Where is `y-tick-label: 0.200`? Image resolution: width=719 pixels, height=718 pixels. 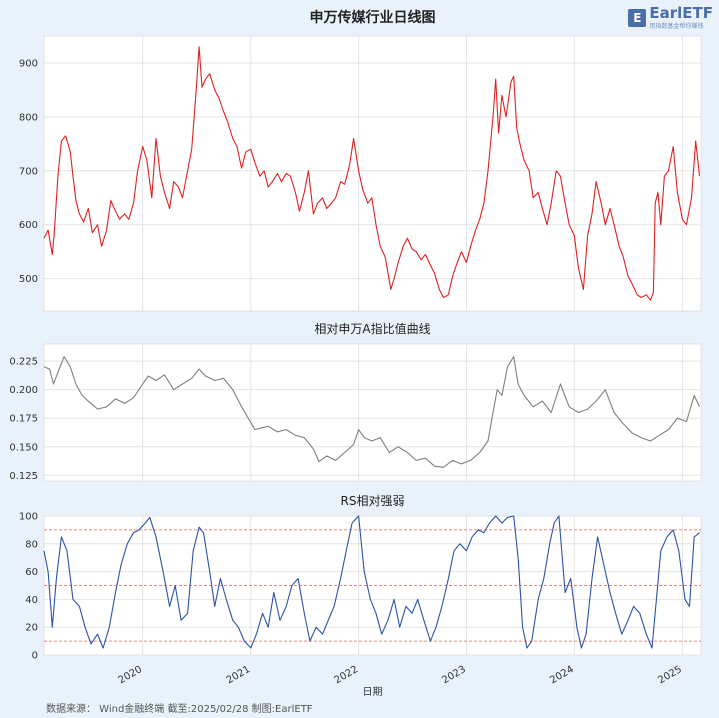 y-tick-label: 0.200 is located at coordinates (23, 390).